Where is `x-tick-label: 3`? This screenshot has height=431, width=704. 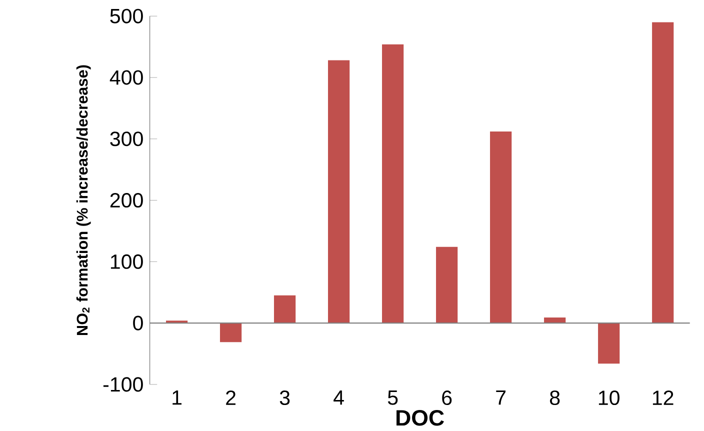
x-tick-label: 3 is located at coordinates (285, 398).